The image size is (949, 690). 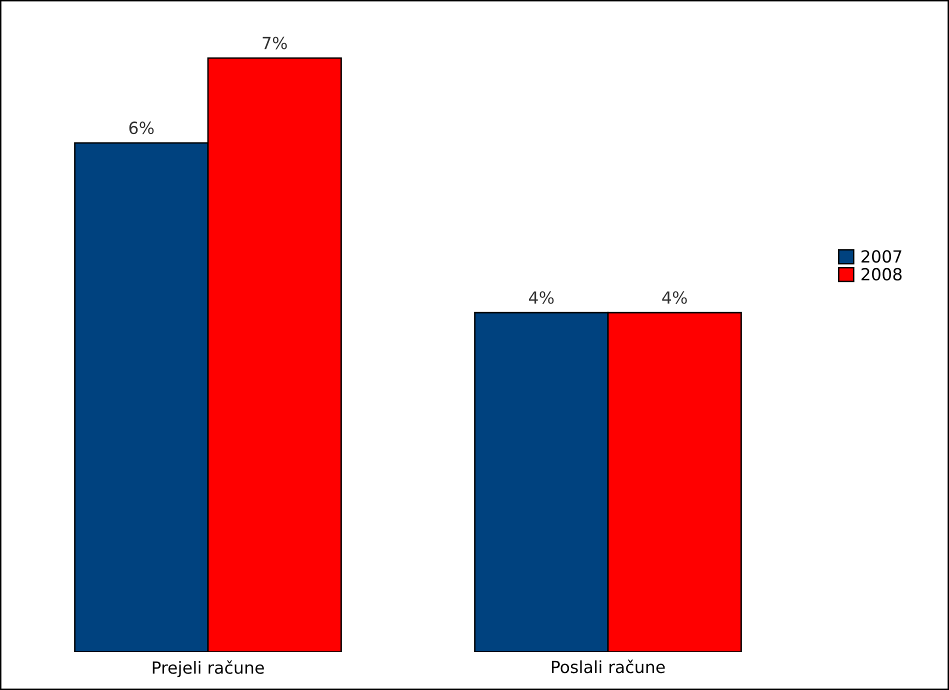 I want to click on data-label: 6%, so click(x=141, y=128).